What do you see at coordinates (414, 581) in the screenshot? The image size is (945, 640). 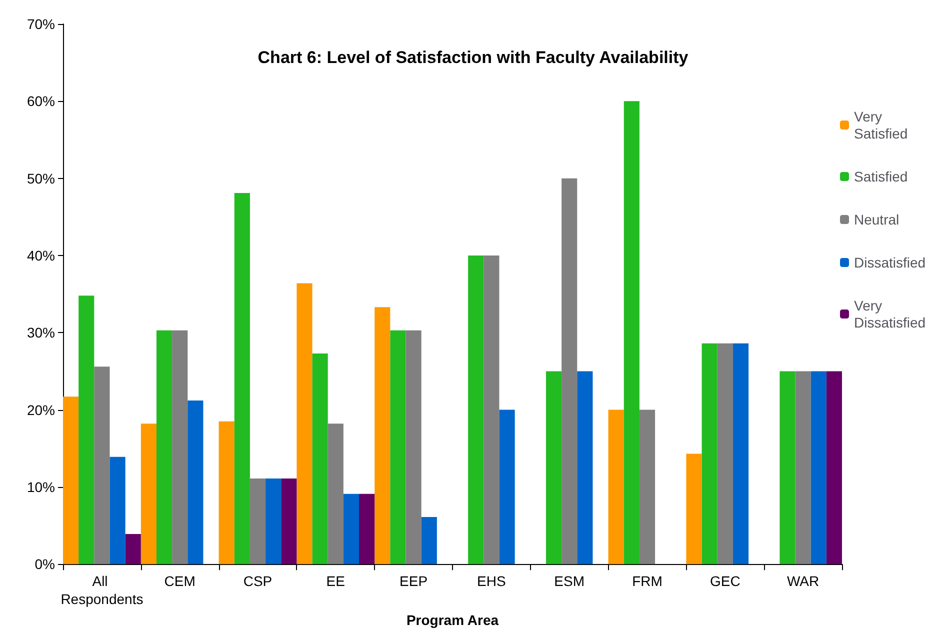 I see `x-tick-label: EEP` at bounding box center [414, 581].